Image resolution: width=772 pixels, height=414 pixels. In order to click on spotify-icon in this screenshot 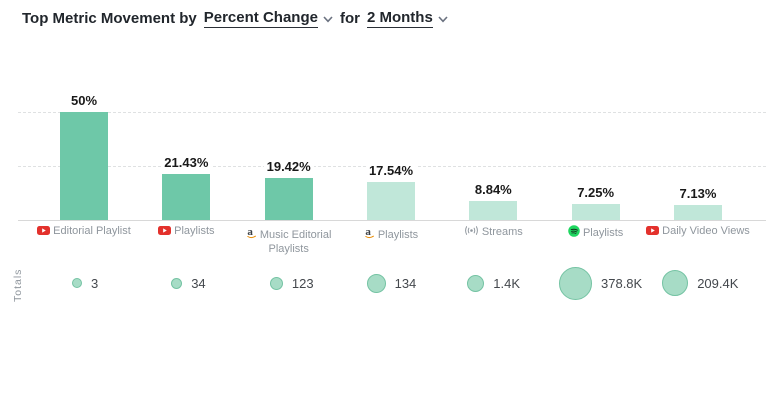, I will do `click(574, 233)`.